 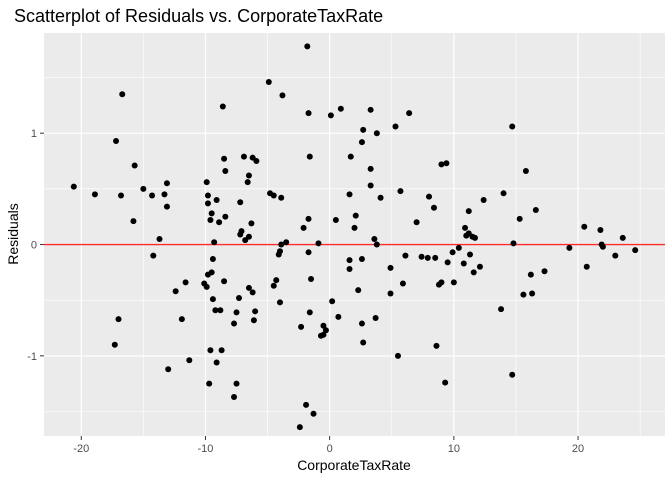 I want to click on x-tick-label: 20, so click(x=578, y=449).